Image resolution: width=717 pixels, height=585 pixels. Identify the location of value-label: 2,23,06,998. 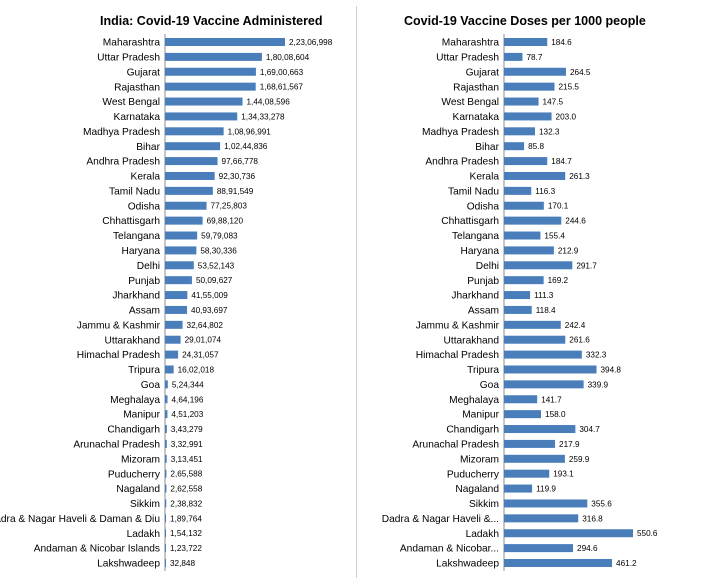
(311, 42).